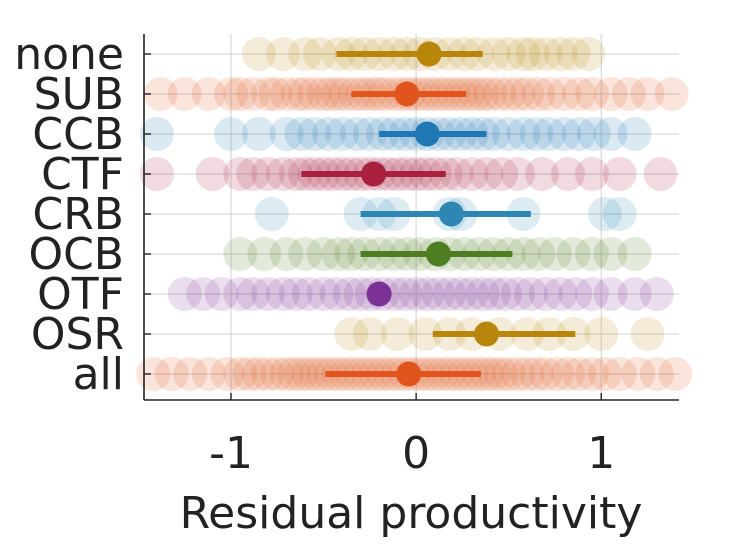 The height and width of the screenshot is (544, 750). Describe the element at coordinates (77, 334) in the screenshot. I see `y-tick-label: OSR` at that location.